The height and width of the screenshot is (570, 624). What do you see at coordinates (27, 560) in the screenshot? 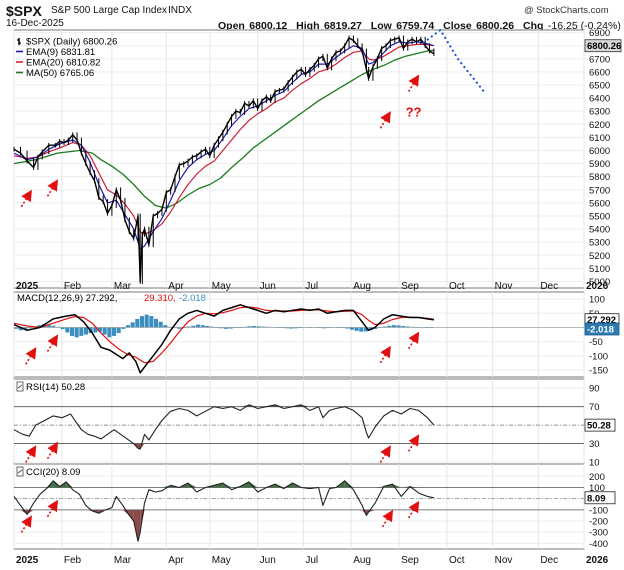
I see `bottom-x-tick-label: 2025` at bounding box center [27, 560].